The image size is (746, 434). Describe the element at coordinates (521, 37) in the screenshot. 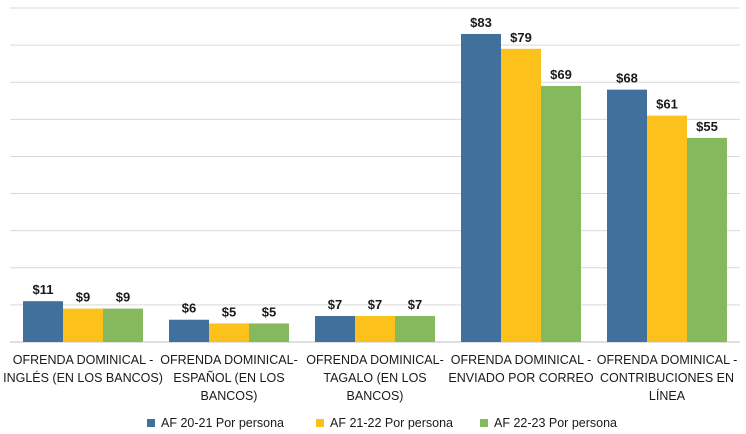

I see `data-label: $79` at that location.